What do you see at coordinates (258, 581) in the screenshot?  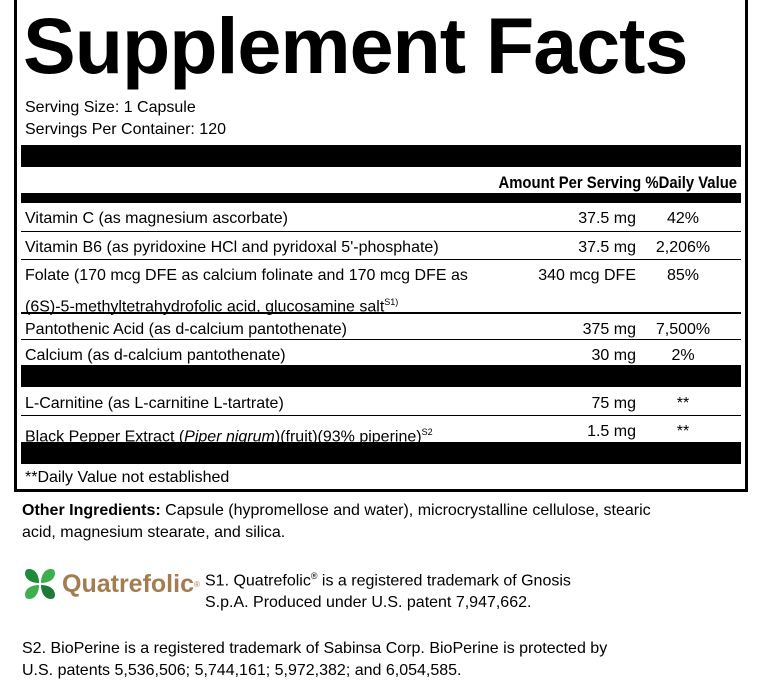 I see `s1-text: S1. Quatrefolic` at bounding box center [258, 581].